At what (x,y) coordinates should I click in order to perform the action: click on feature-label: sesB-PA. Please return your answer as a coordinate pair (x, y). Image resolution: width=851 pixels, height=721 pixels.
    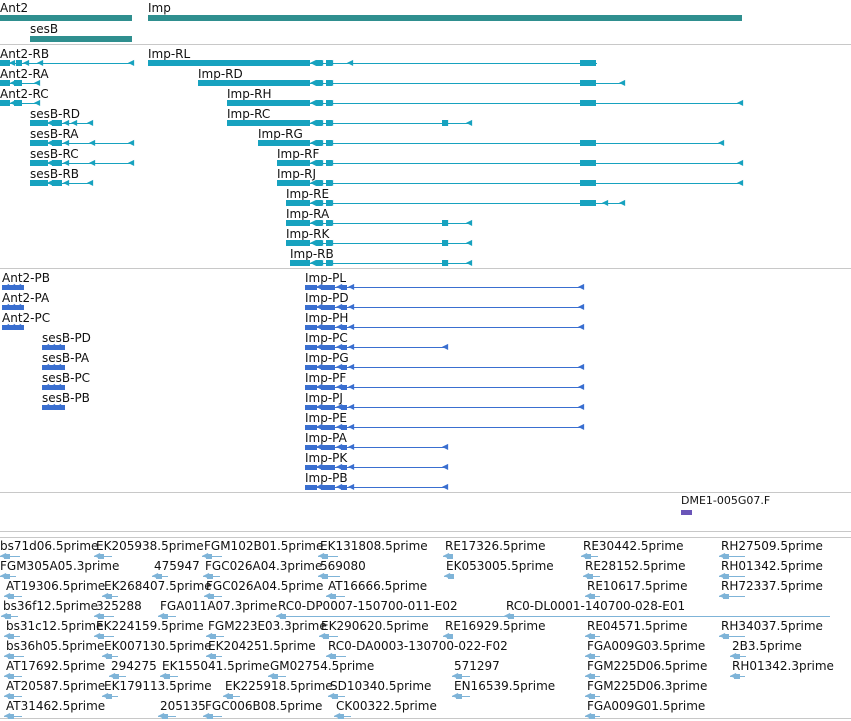
    Looking at the image, I should click on (66, 358).